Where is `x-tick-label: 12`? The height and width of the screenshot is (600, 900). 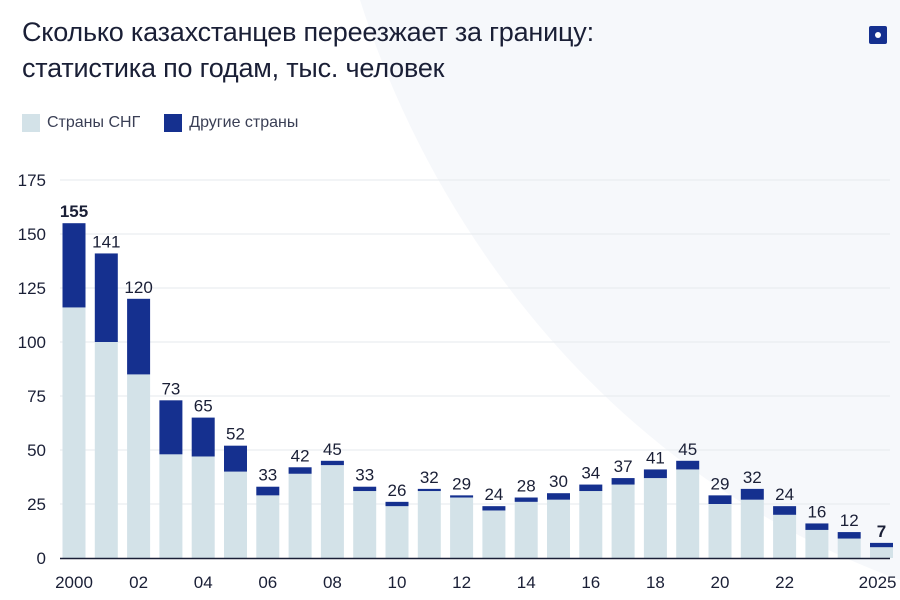 x-tick-label: 12 is located at coordinates (461, 582).